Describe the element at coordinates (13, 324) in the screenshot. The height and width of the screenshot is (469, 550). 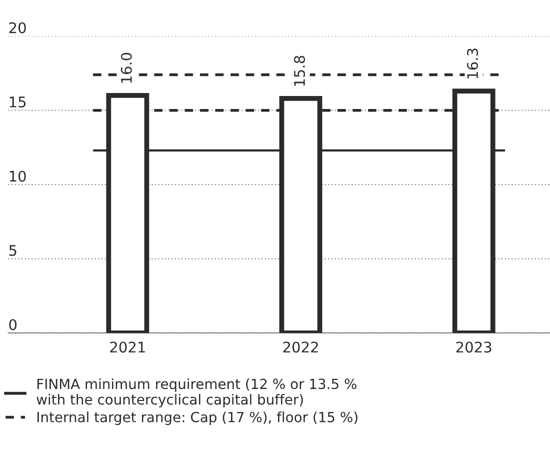
I see `y-tick-label: 0` at that location.